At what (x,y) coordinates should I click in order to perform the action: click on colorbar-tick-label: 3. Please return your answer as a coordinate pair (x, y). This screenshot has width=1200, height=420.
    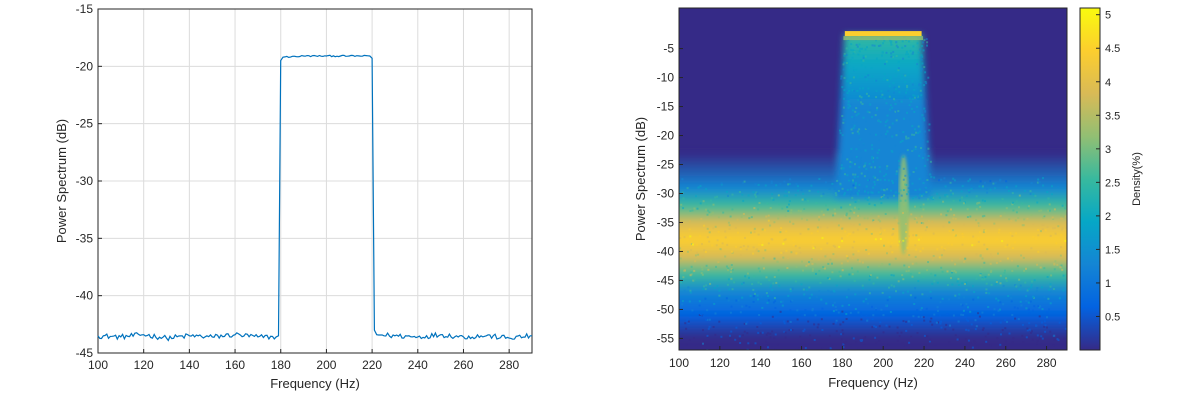
    Looking at the image, I should click on (1108, 150).